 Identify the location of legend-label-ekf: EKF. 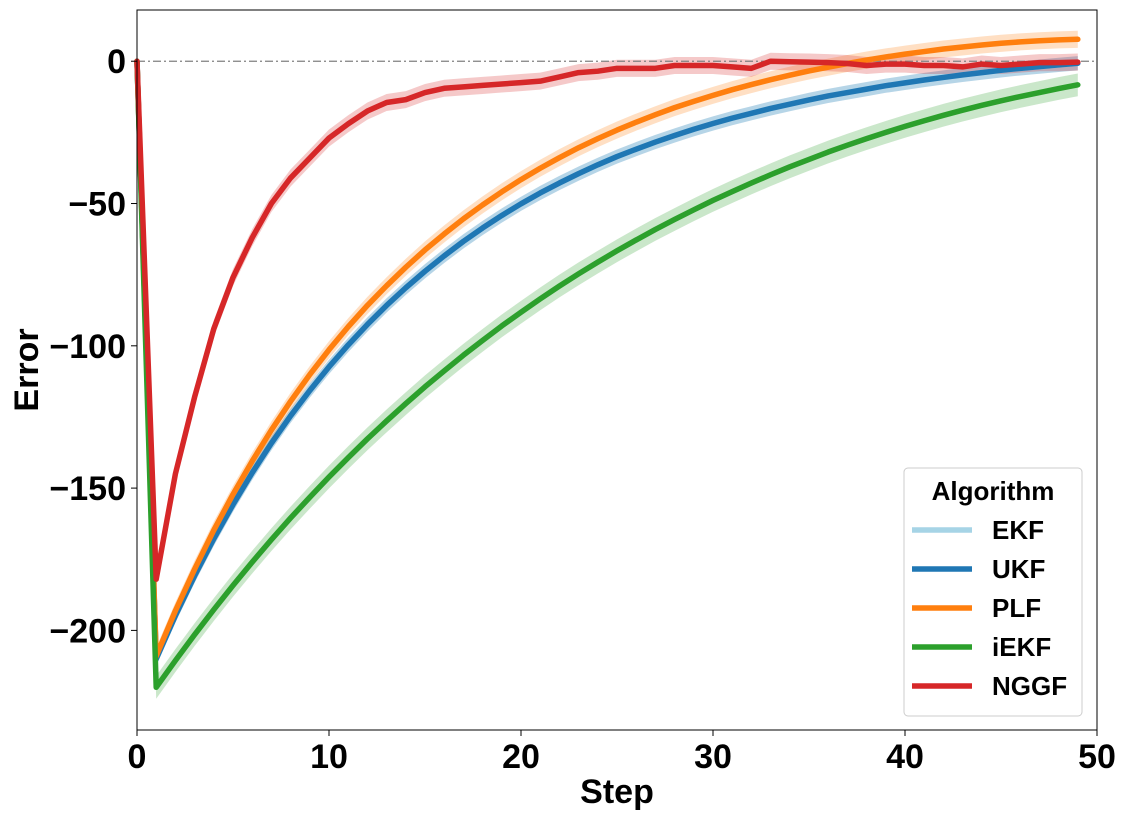
(1018, 530).